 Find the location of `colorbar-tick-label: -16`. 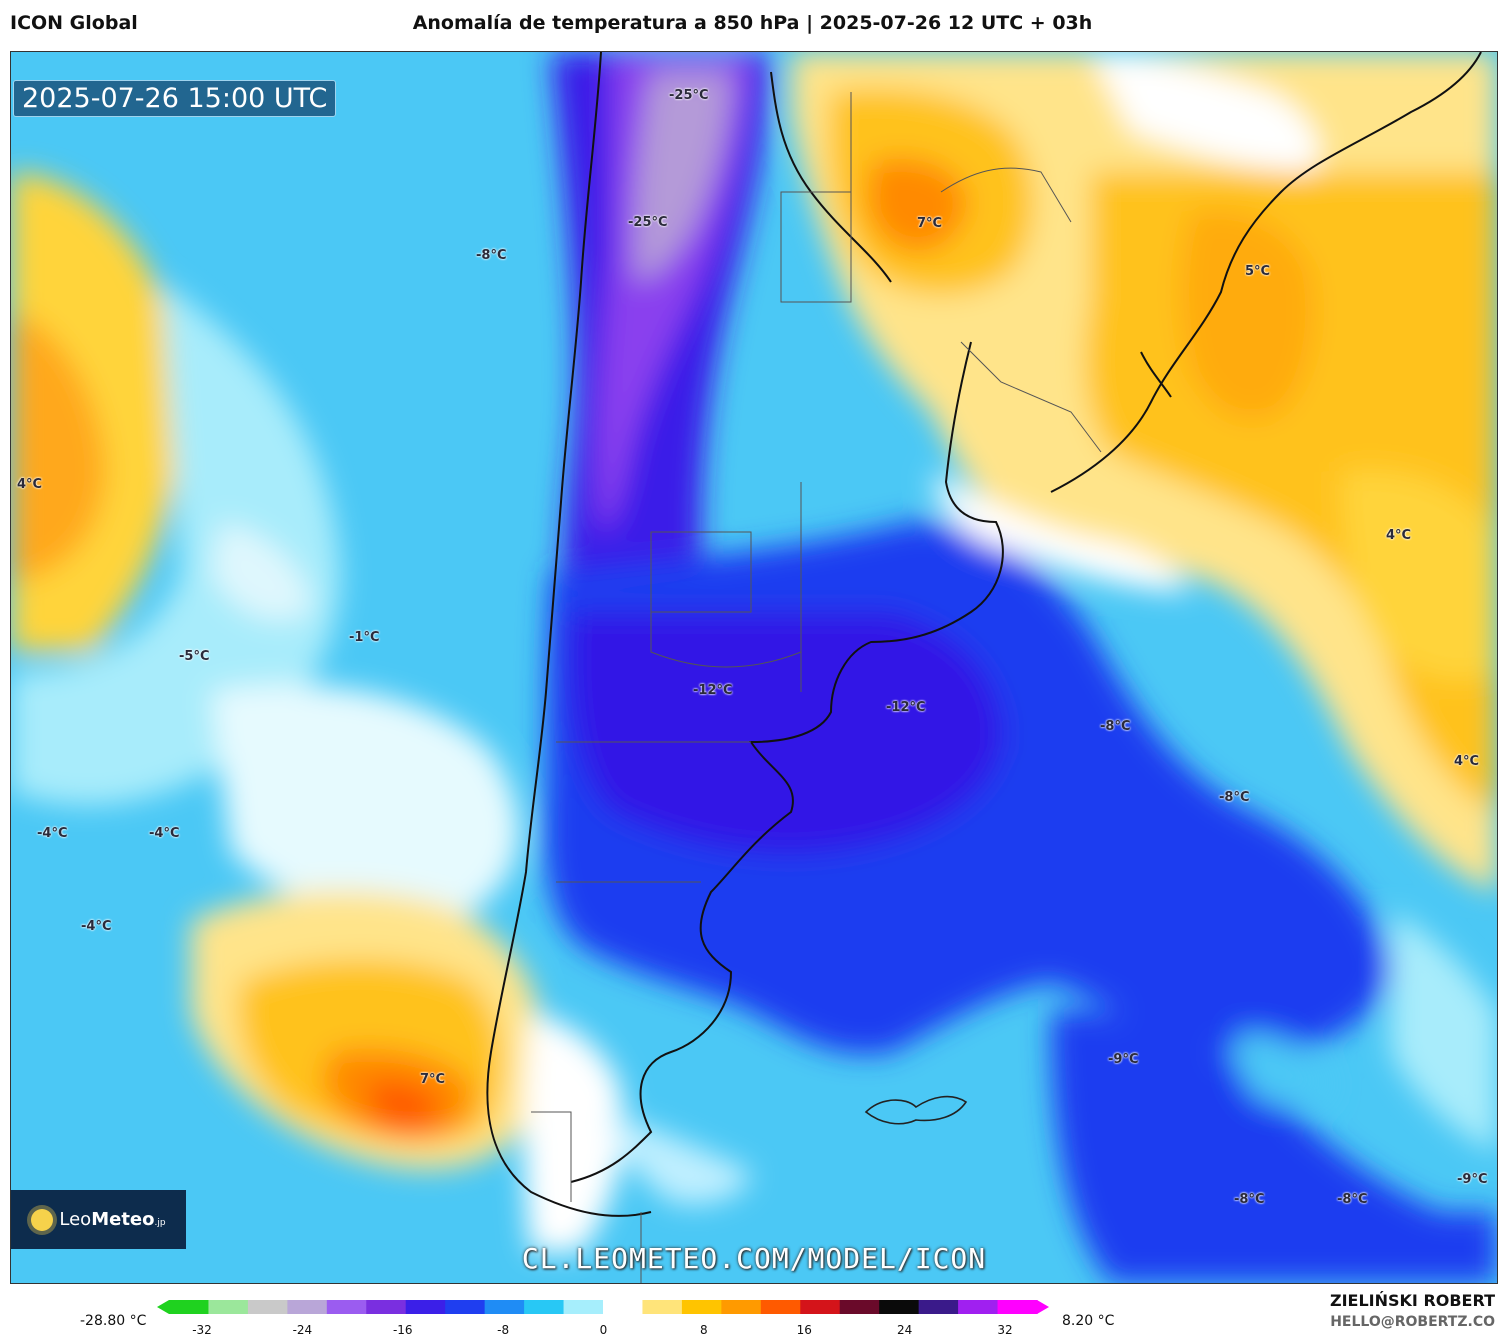

colorbar-tick-label: -16 is located at coordinates (402, 1330).